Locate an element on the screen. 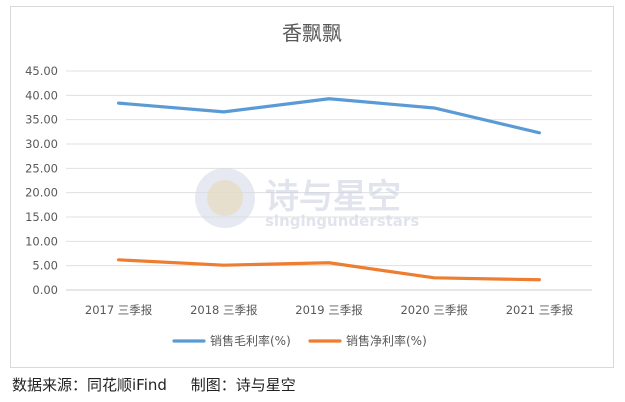  watermark-subtext: singingunderstars is located at coordinates (342, 221).